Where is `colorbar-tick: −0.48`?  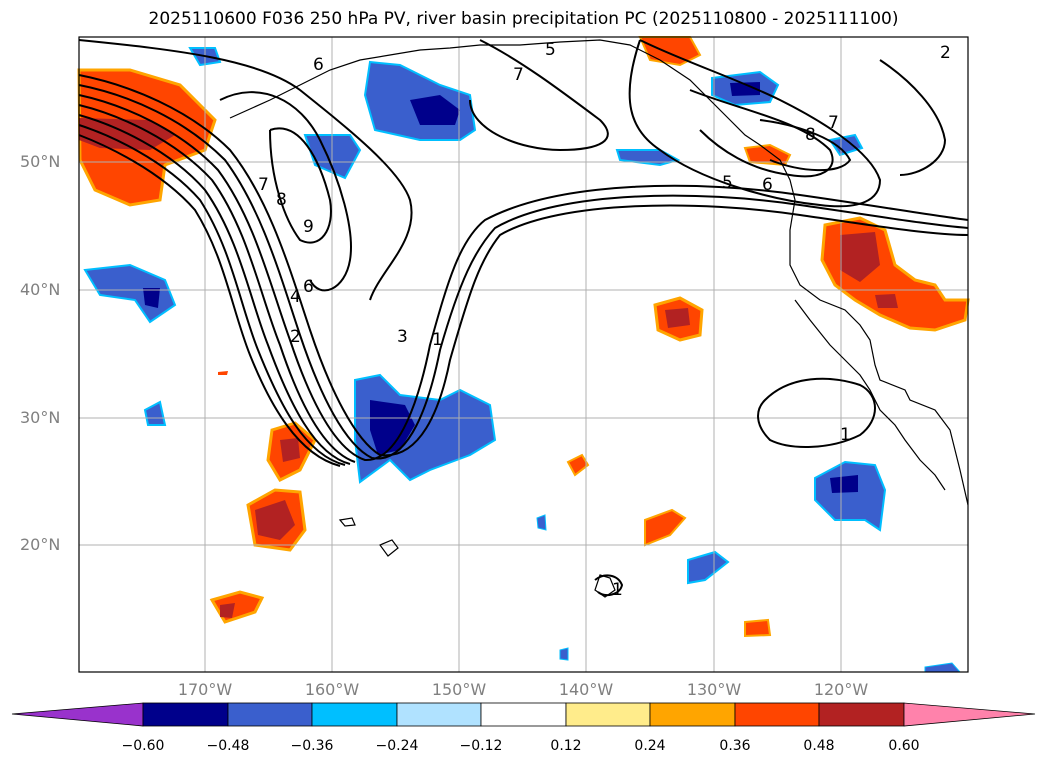 colorbar-tick: −0.48 is located at coordinates (228, 746).